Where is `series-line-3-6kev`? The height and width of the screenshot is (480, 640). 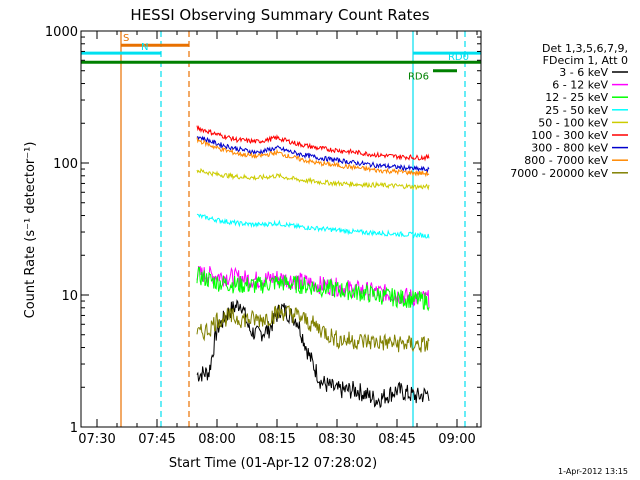 series-line-3-6kev is located at coordinates (313, 354).